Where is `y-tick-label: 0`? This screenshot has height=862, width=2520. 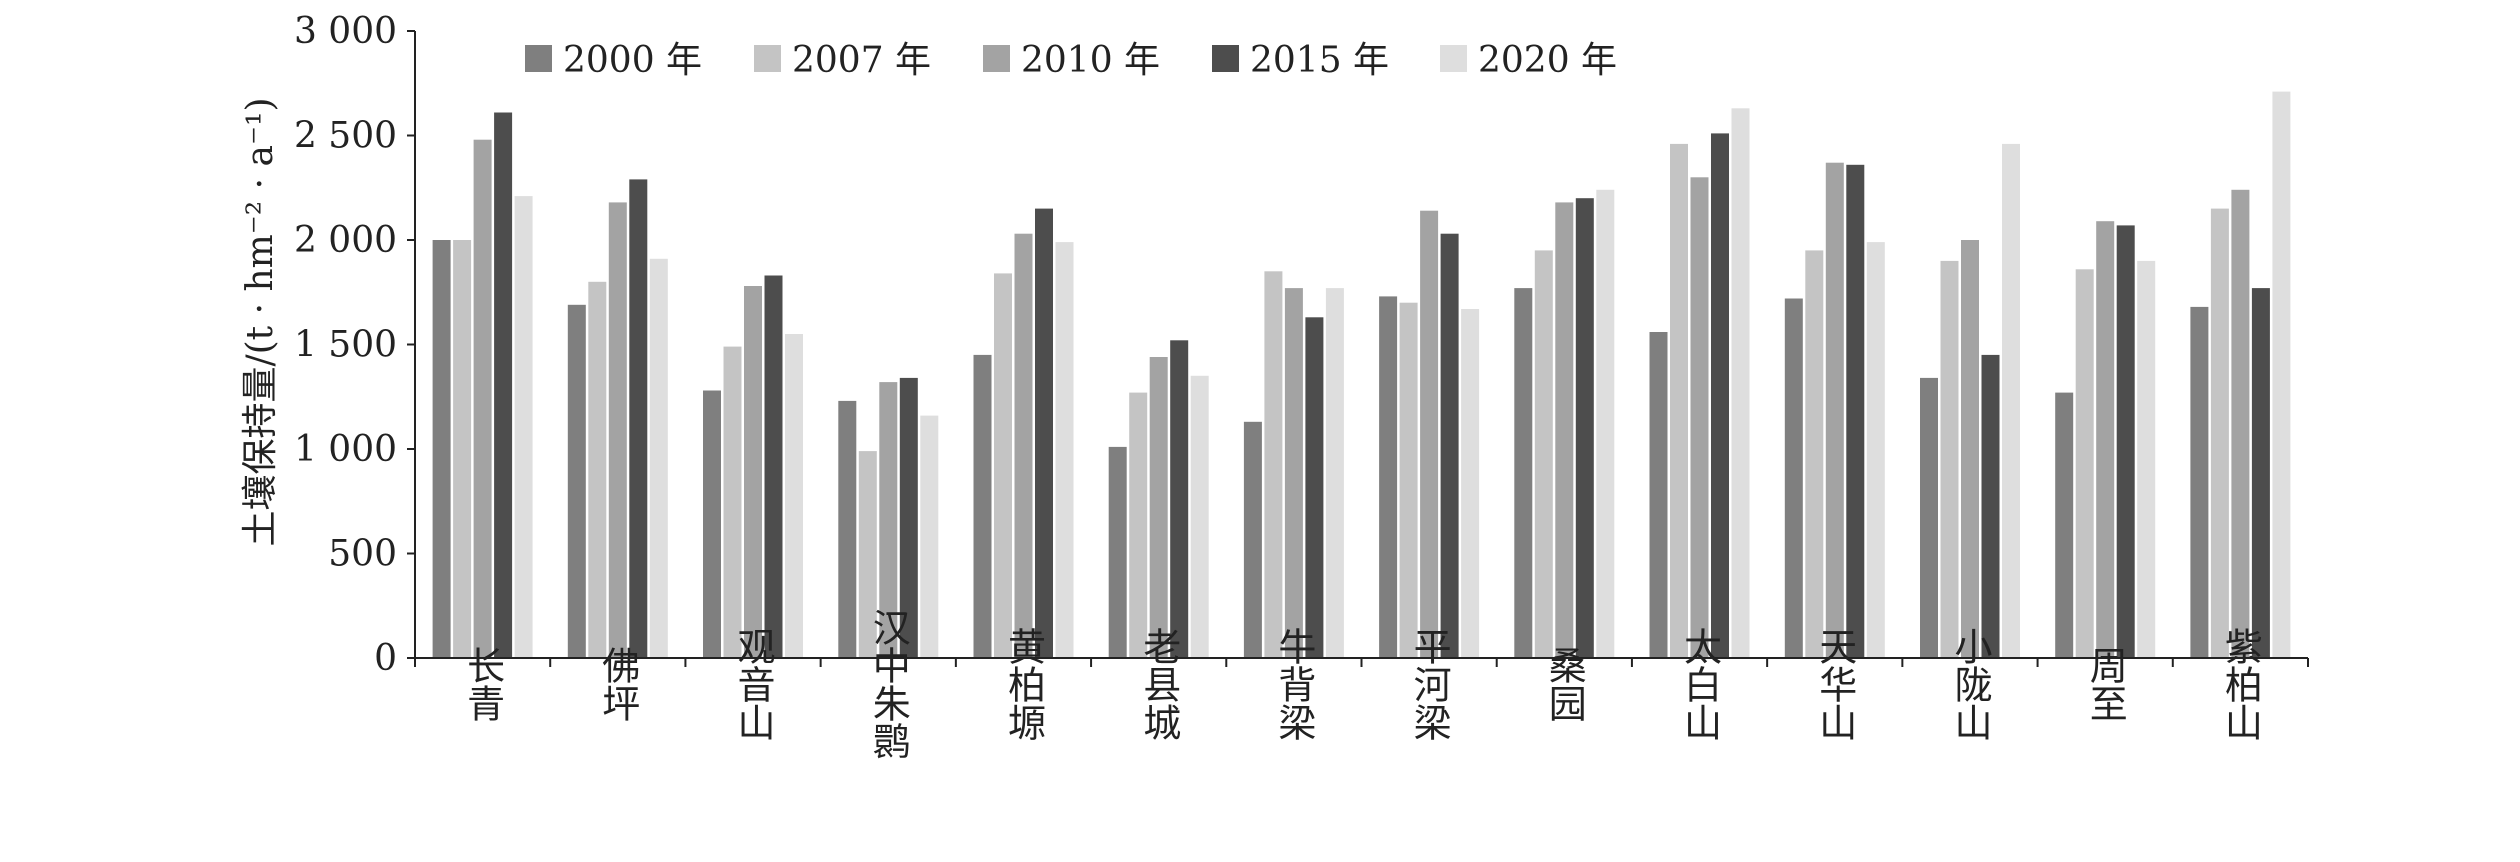
y-tick-label: 0 is located at coordinates (385, 658).